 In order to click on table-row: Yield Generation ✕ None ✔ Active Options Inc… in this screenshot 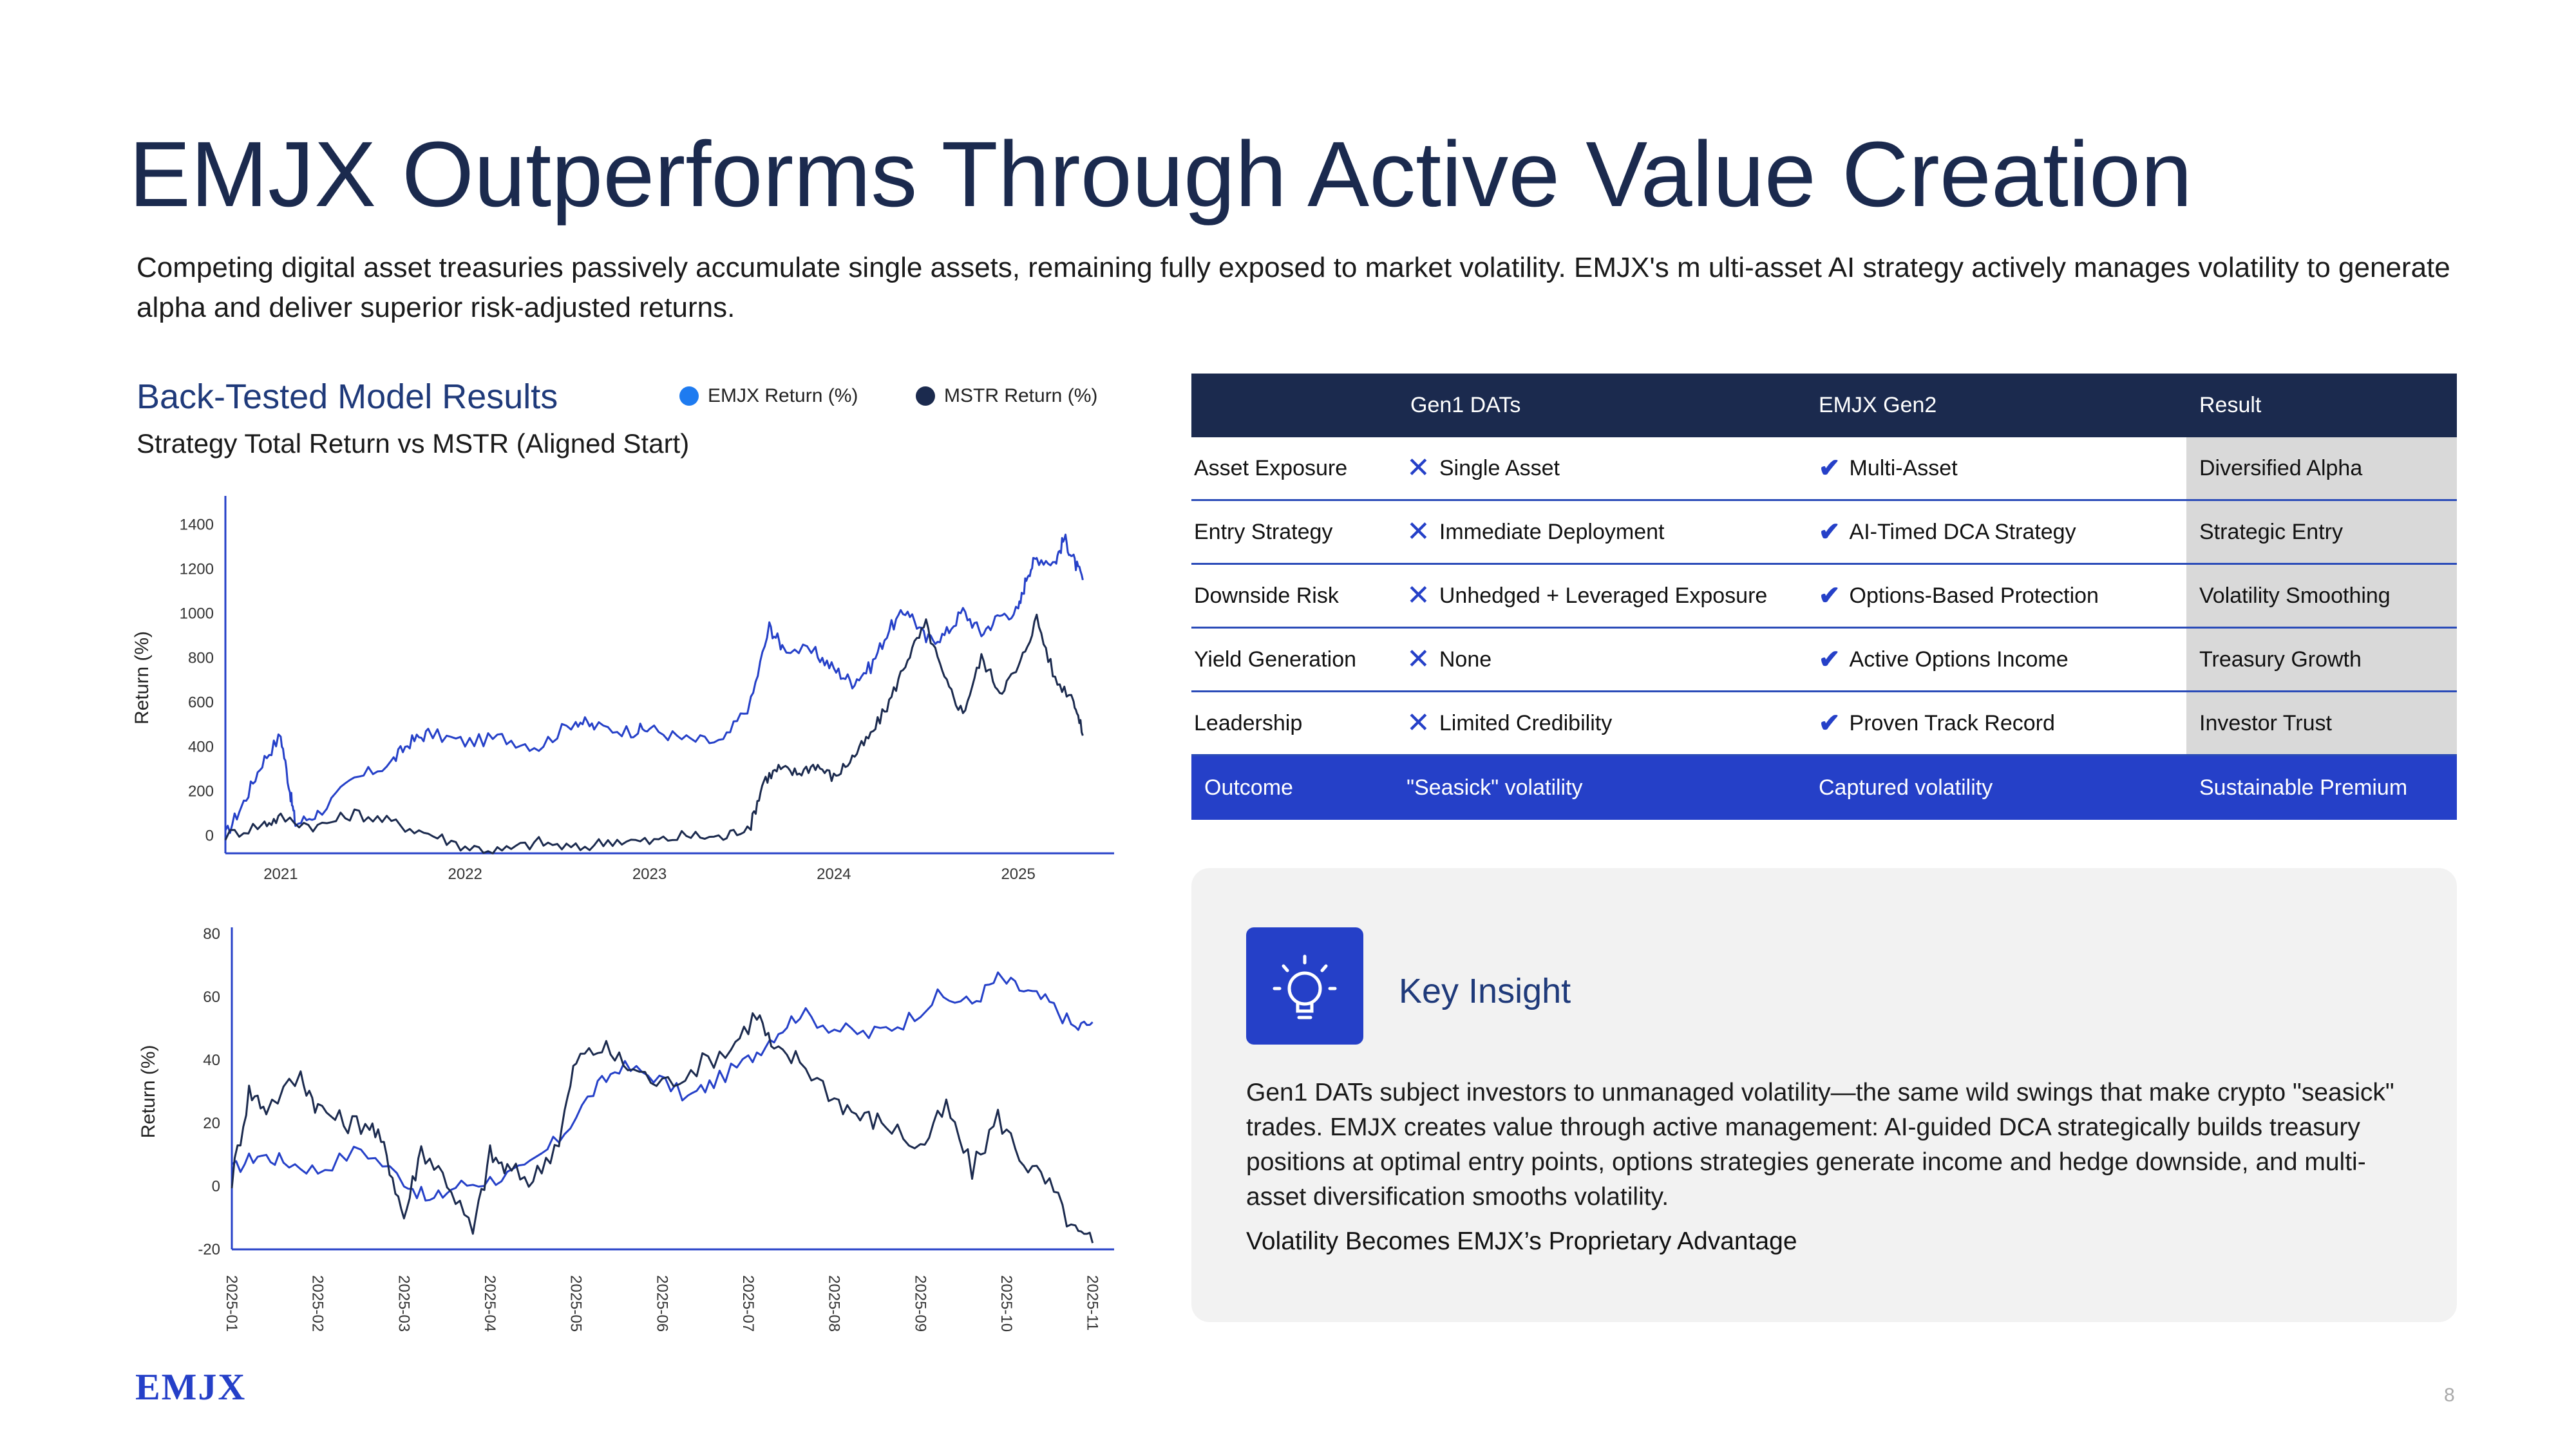, I will do `click(1824, 660)`.